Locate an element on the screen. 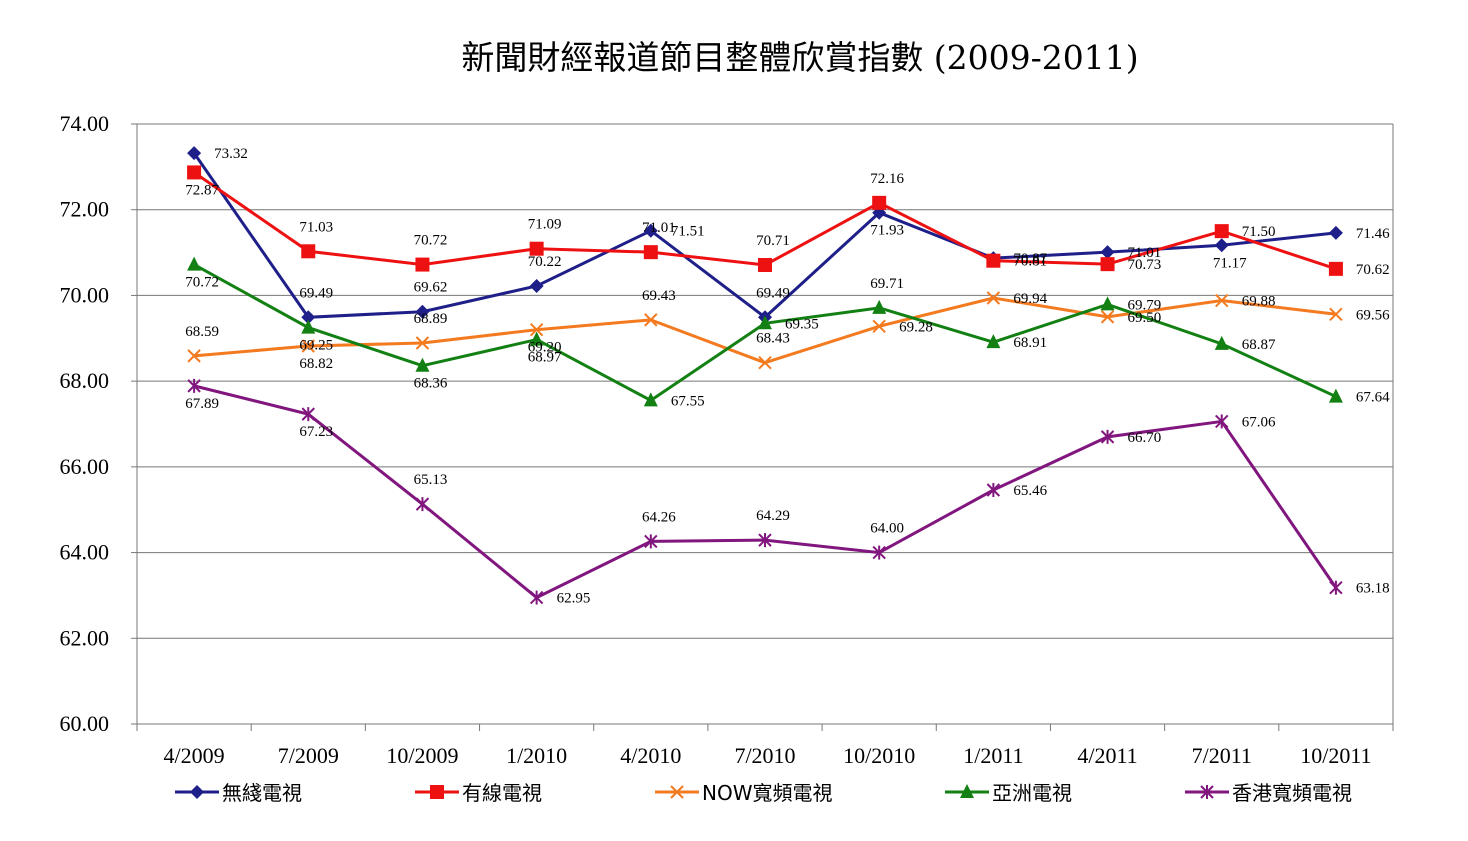 The height and width of the screenshot is (841, 1468). y-tick-label: 62.00 is located at coordinates (85, 637).